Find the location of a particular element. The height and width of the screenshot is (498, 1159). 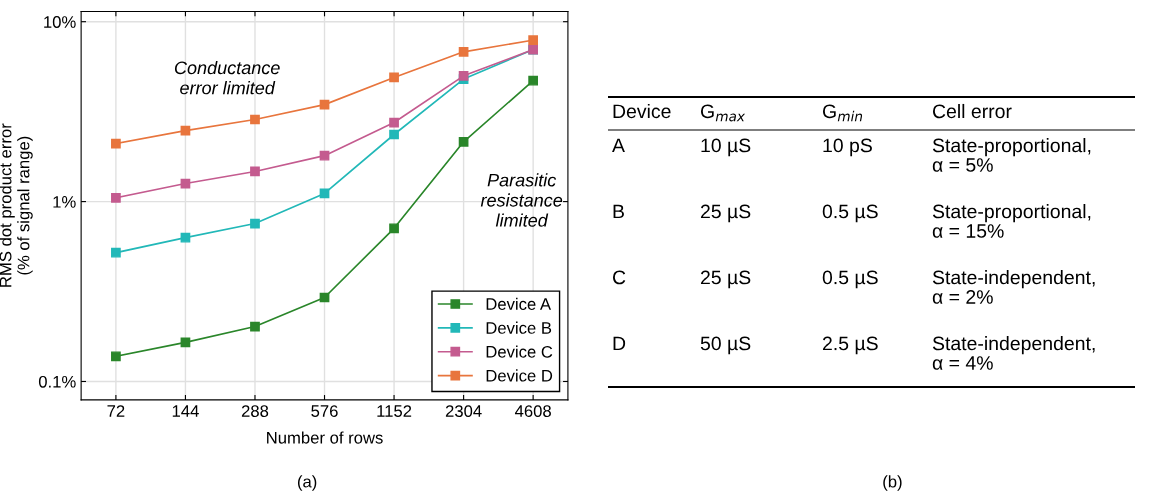

text: D is located at coordinates (619, 343).